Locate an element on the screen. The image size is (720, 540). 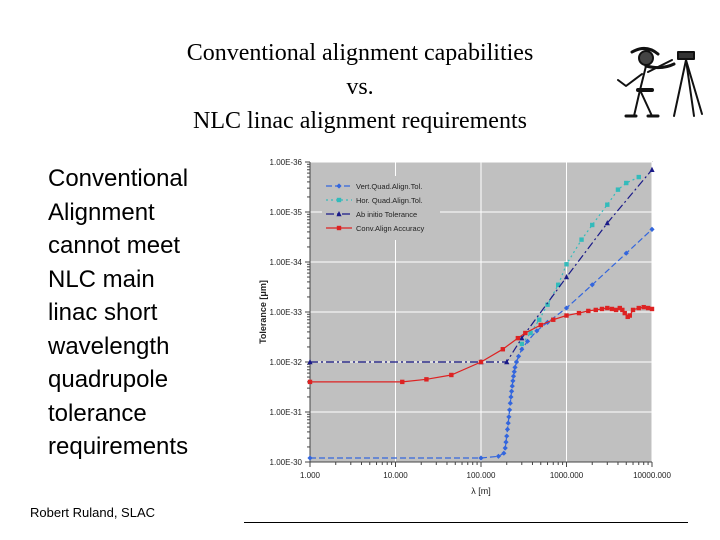
legend-label: Vert.Quad.Align.Tol. is located at coordinates (389, 186).